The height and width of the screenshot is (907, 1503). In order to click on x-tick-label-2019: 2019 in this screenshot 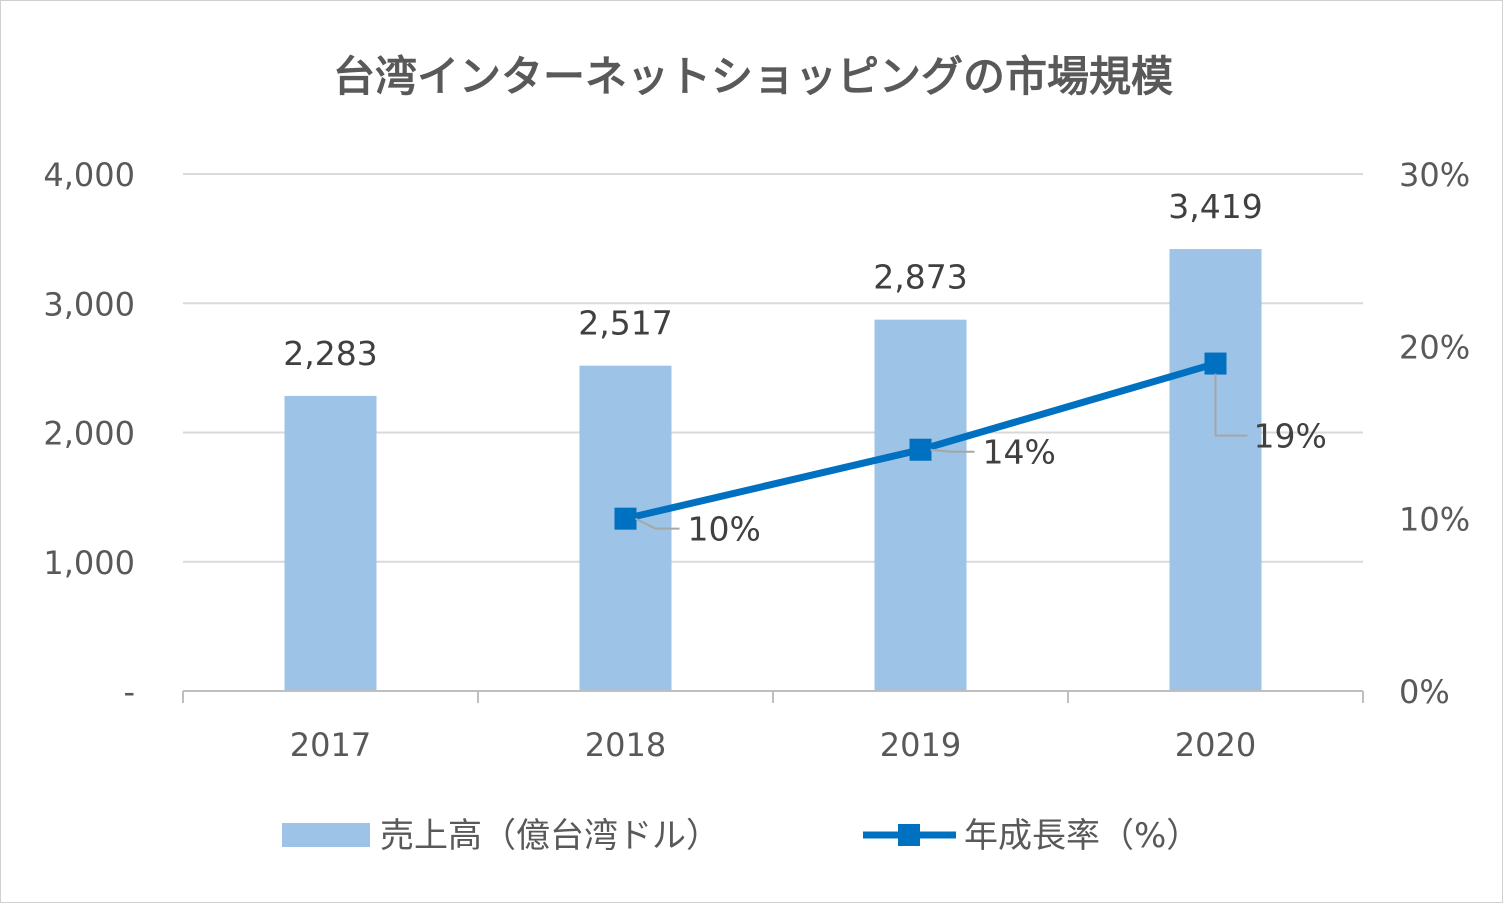, I will do `click(920, 745)`.